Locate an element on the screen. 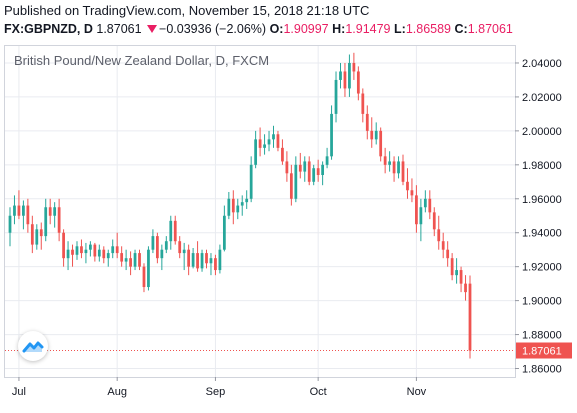  close-value: 1.87061 is located at coordinates (490, 29).